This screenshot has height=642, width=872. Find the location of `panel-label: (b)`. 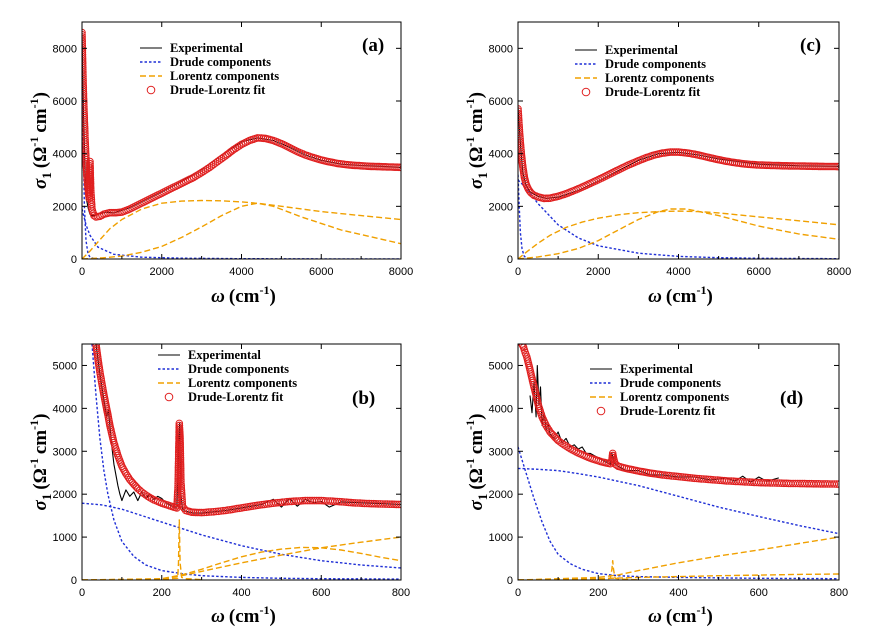

panel-label: (b) is located at coordinates (363, 398).